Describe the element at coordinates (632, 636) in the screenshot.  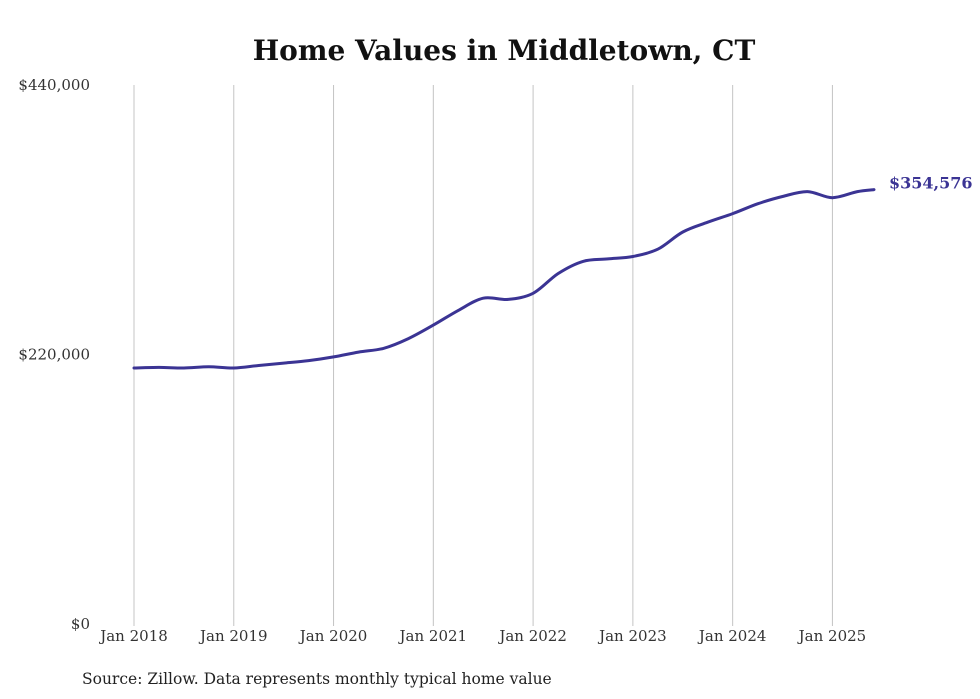
I see `x-tick-label: Jan 2023` at that location.